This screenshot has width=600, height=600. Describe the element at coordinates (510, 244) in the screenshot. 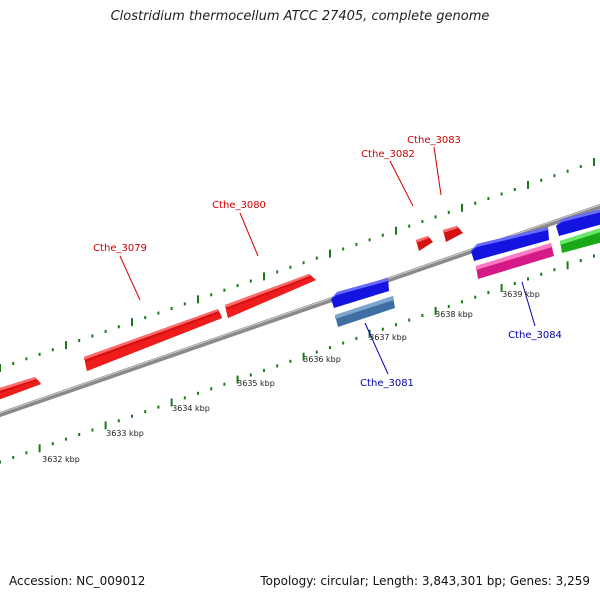

I see `gene-feature-blue-right` at that location.